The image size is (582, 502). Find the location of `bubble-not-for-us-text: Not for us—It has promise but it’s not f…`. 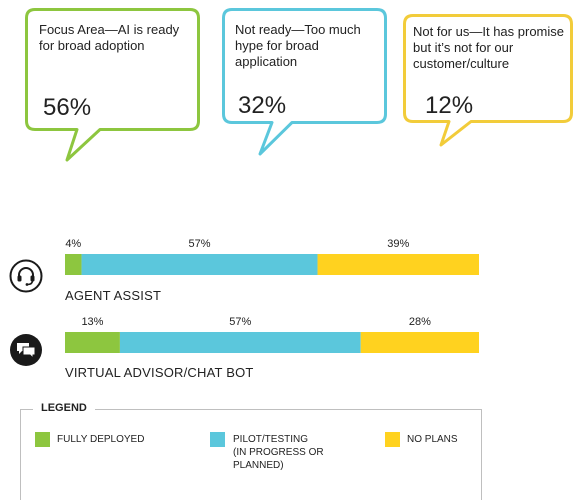

bubble-not-for-us-text: Not for us—It has promise but it’s not f… is located at coordinates (488, 47).